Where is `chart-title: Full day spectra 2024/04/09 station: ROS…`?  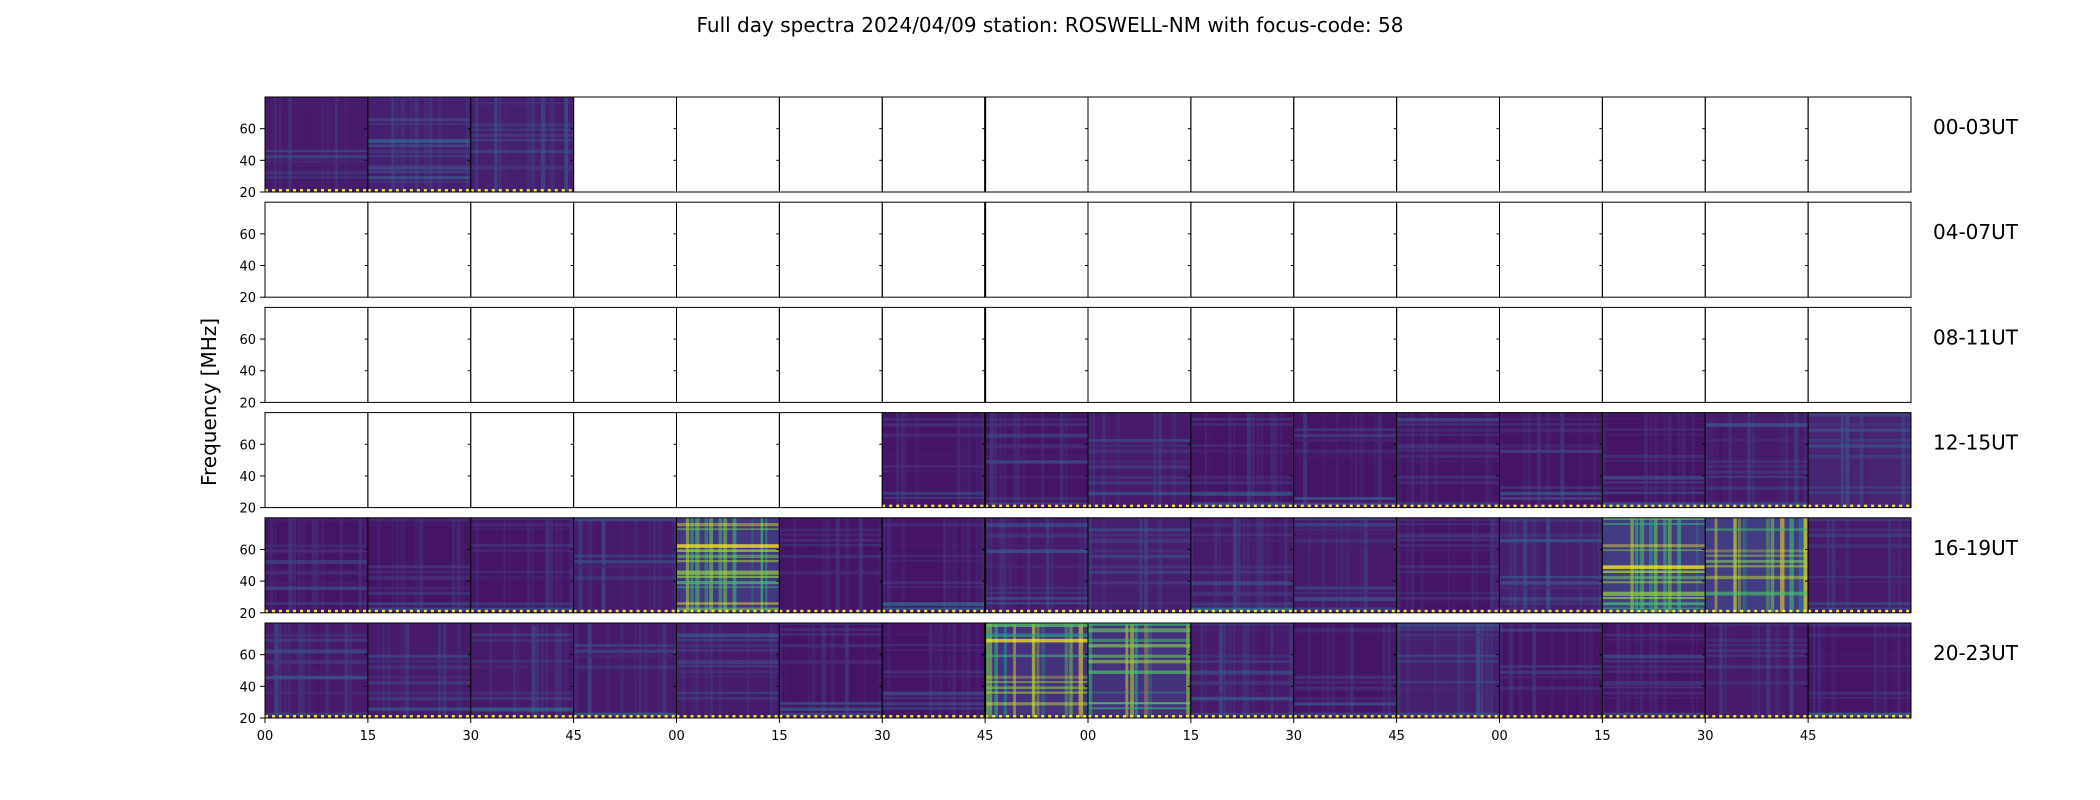 chart-title: Full day spectra 2024/04/09 station: ROS… is located at coordinates (1050, 25).